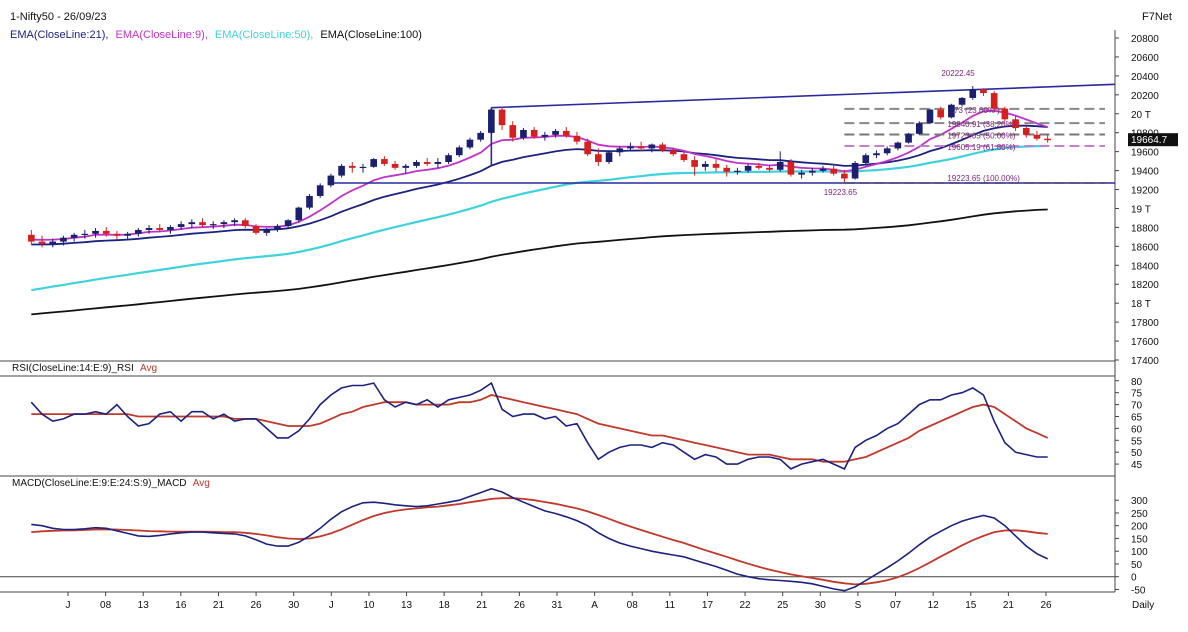  What do you see at coordinates (1145, 342) in the screenshot?
I see `price-tick-label: 17600` at bounding box center [1145, 342].